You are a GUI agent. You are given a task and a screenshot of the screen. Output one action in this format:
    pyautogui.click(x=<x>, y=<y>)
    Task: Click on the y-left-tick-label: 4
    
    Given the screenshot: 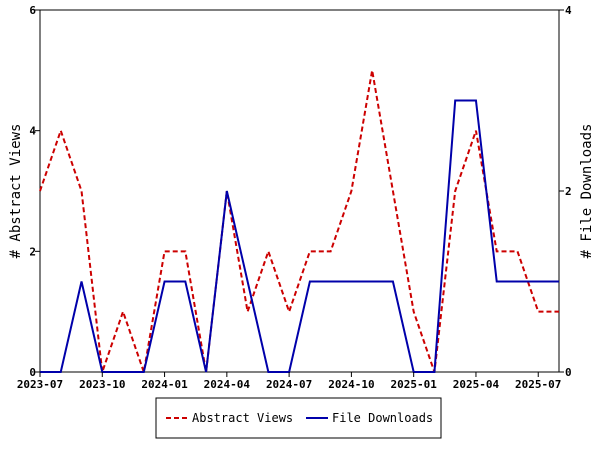 What is the action you would take?
    pyautogui.click(x=32, y=131)
    